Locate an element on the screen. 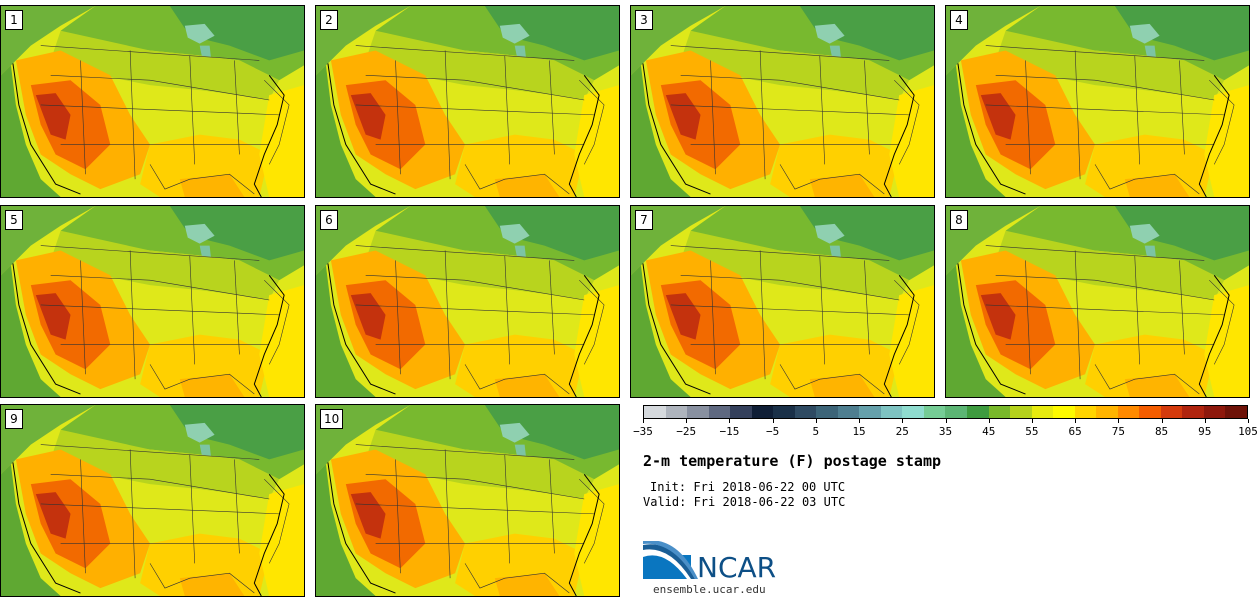 The width and height of the screenshot is (1260, 597). site-url: ensemble.ucar.edu is located at coordinates (709, 589).